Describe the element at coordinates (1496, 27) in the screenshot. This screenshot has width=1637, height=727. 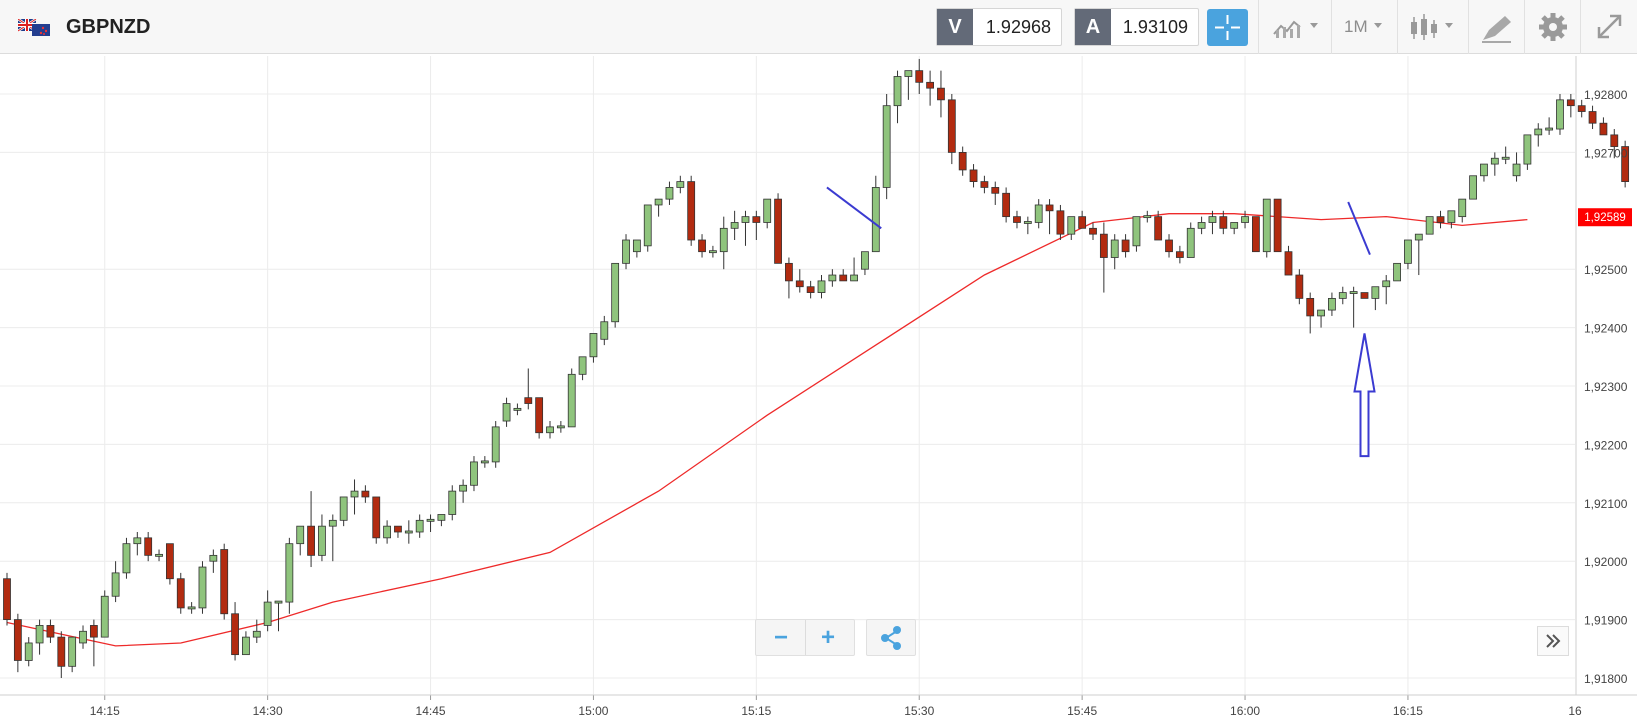
I see `drawing-tools-button` at that location.